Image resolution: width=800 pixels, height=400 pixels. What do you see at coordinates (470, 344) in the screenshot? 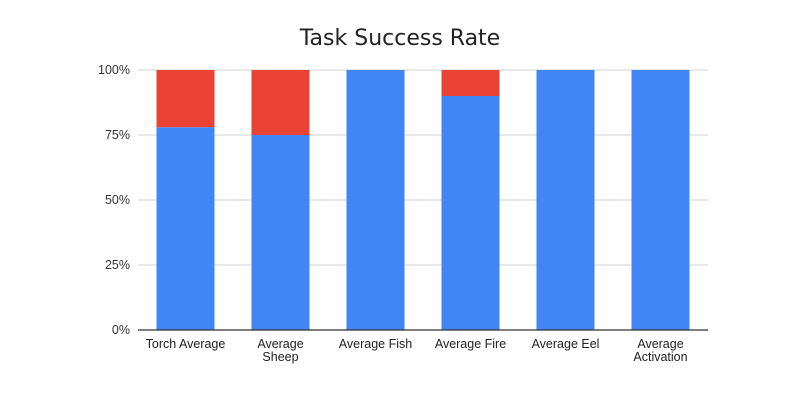
I see `x-category-label: Average Fire` at bounding box center [470, 344].